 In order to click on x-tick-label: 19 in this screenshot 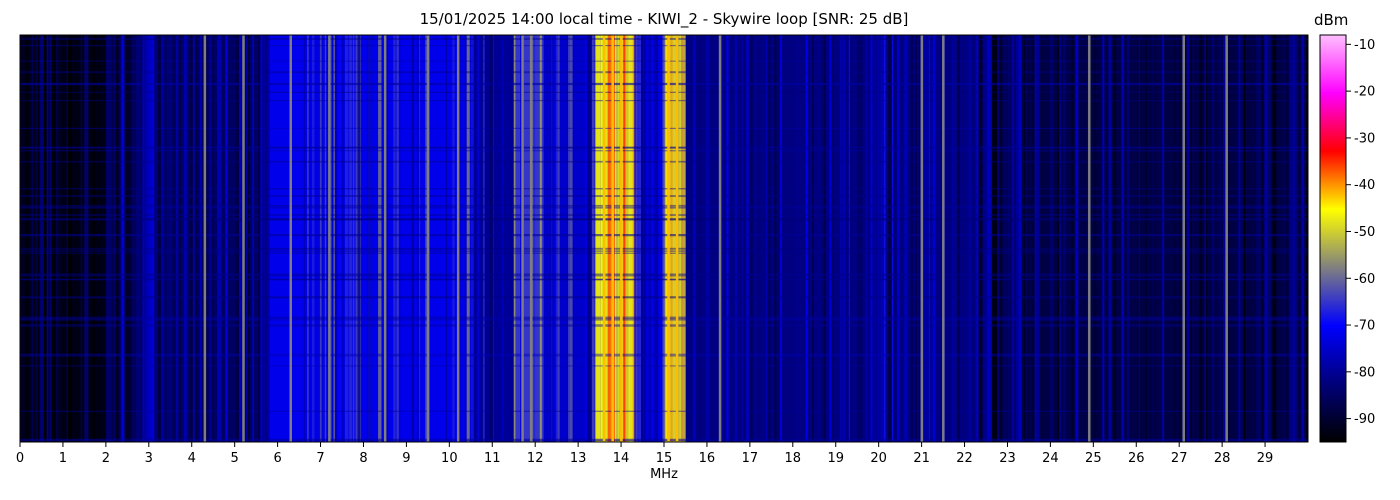, I will do `click(835, 458)`.